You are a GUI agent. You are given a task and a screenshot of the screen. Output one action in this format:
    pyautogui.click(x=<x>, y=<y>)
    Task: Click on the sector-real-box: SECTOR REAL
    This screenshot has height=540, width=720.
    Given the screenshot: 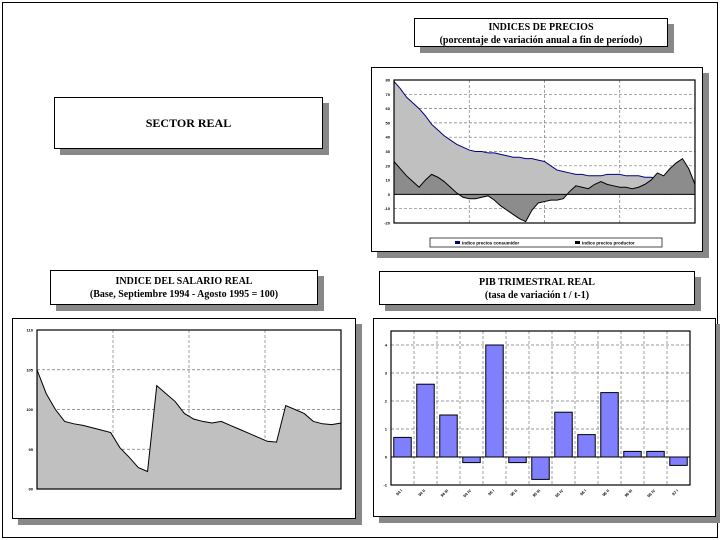 What is the action you would take?
    pyautogui.click(x=188, y=123)
    